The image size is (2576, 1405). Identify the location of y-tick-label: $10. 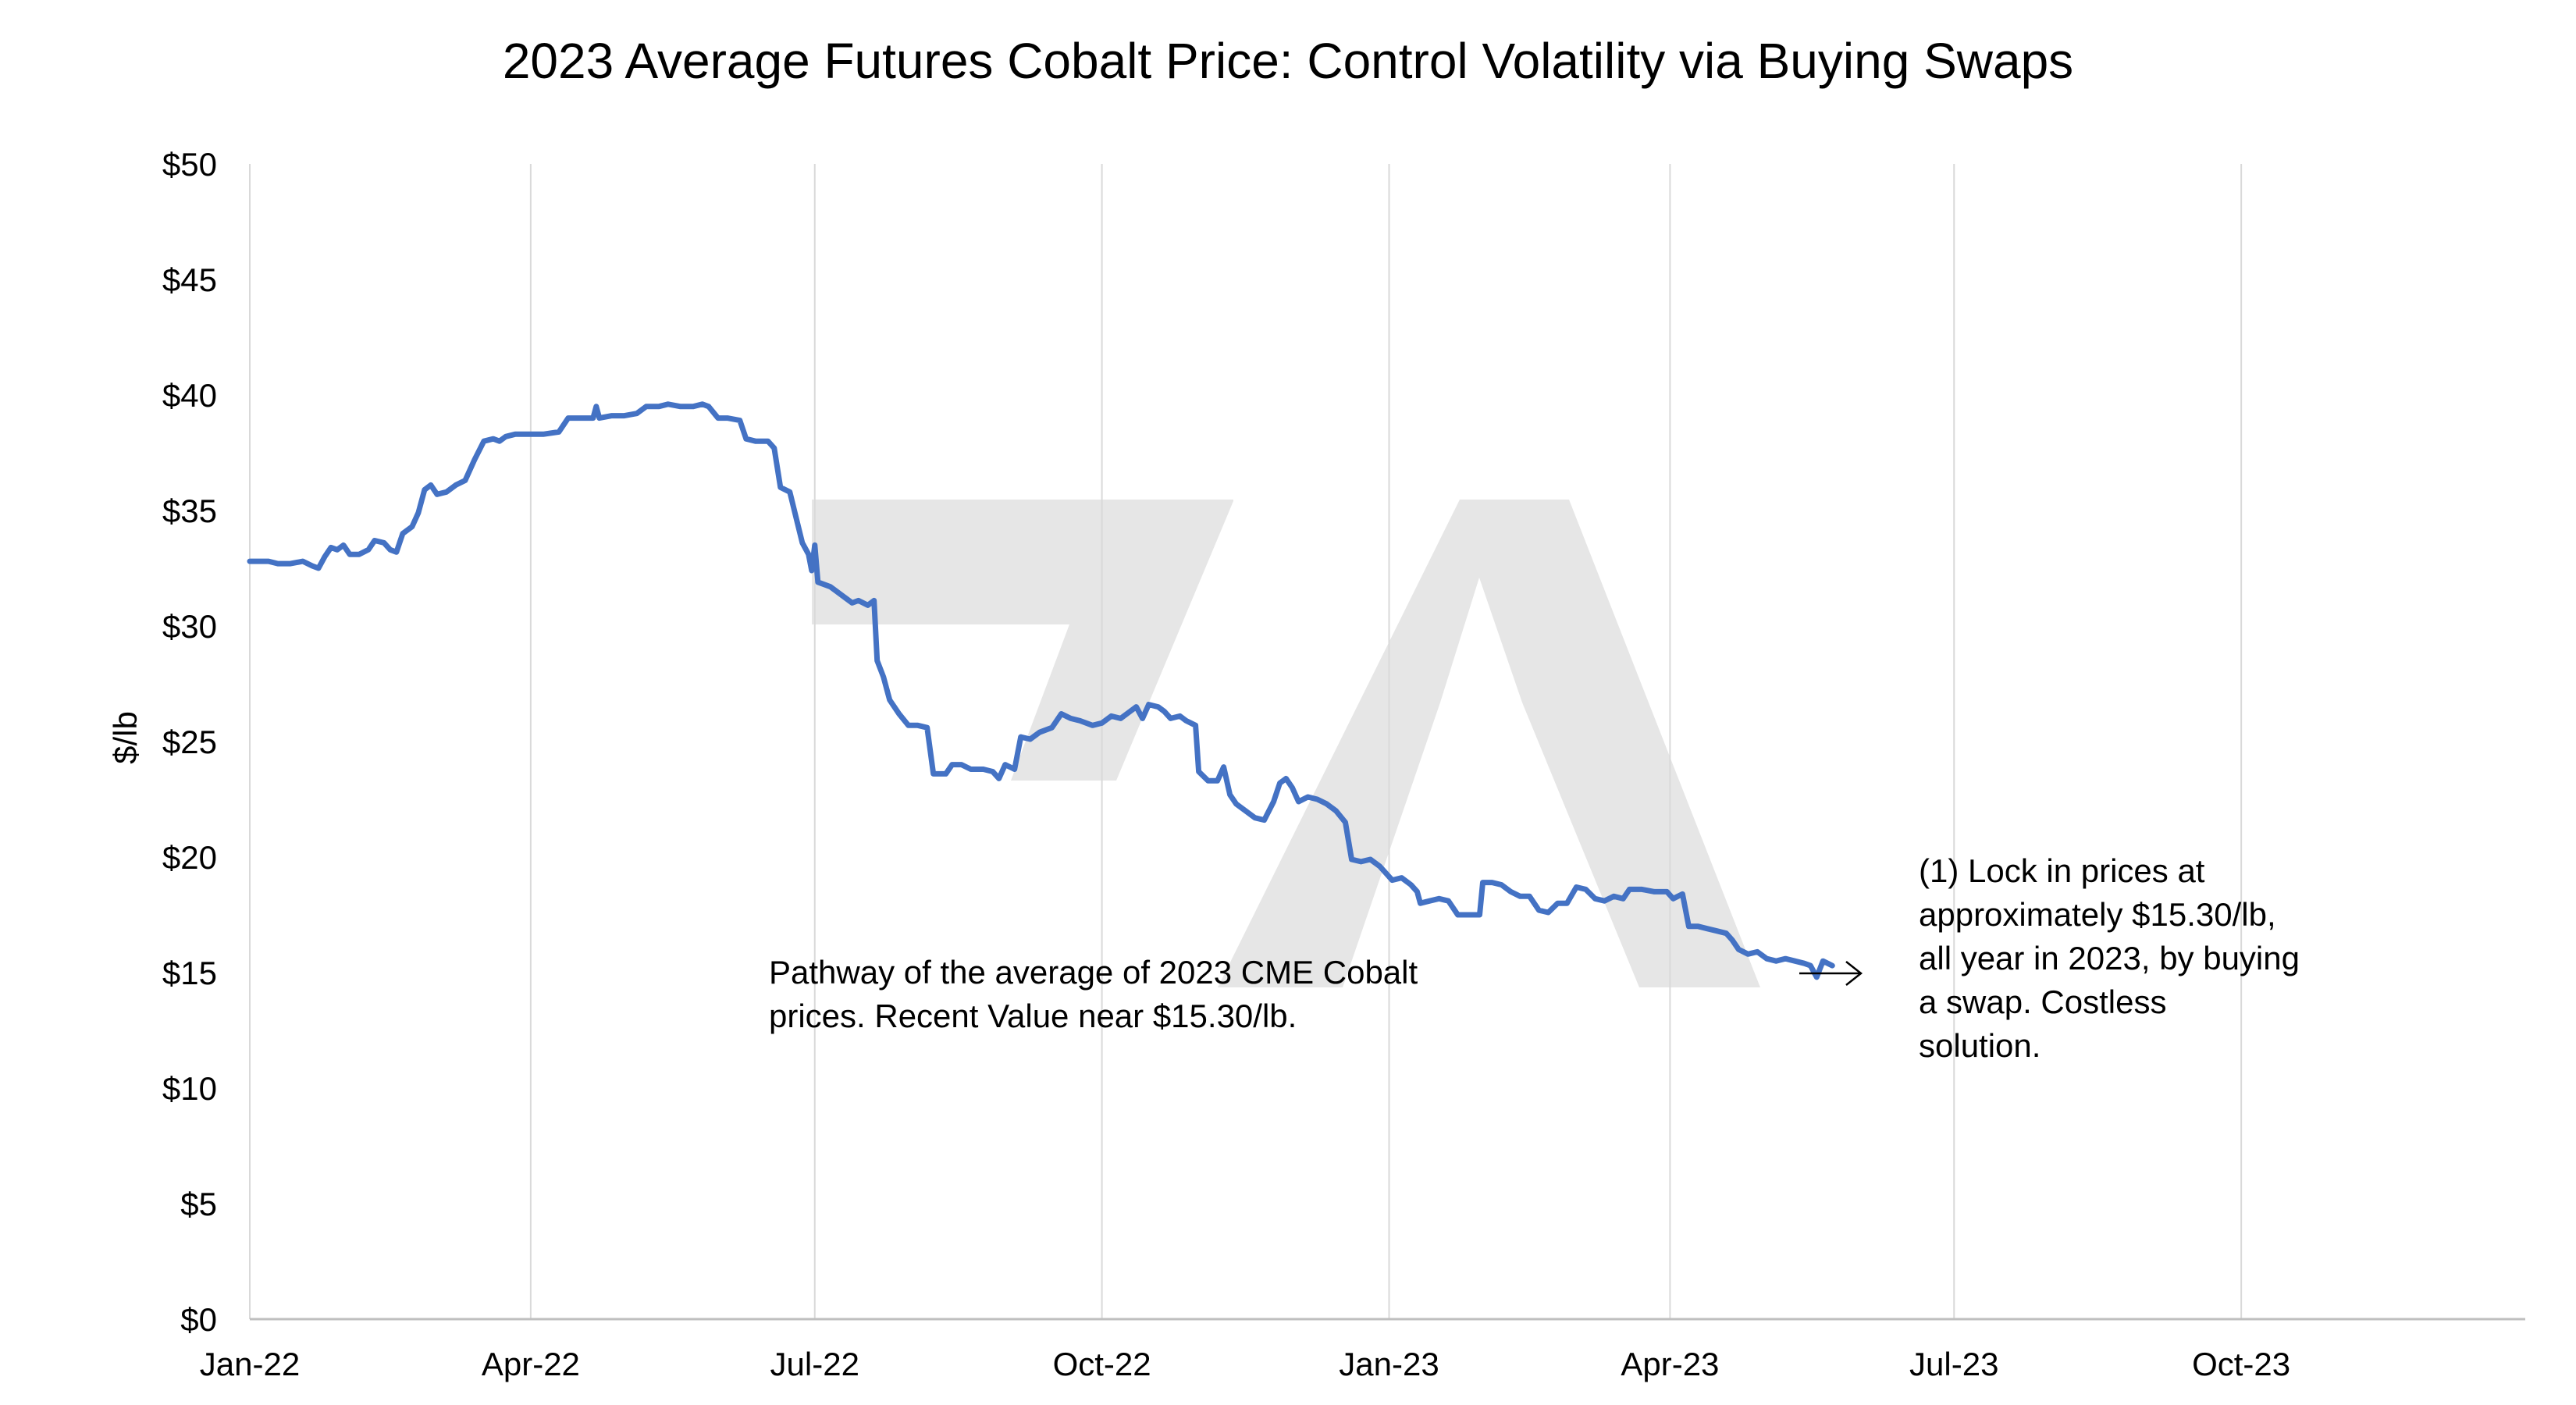
(189, 1088).